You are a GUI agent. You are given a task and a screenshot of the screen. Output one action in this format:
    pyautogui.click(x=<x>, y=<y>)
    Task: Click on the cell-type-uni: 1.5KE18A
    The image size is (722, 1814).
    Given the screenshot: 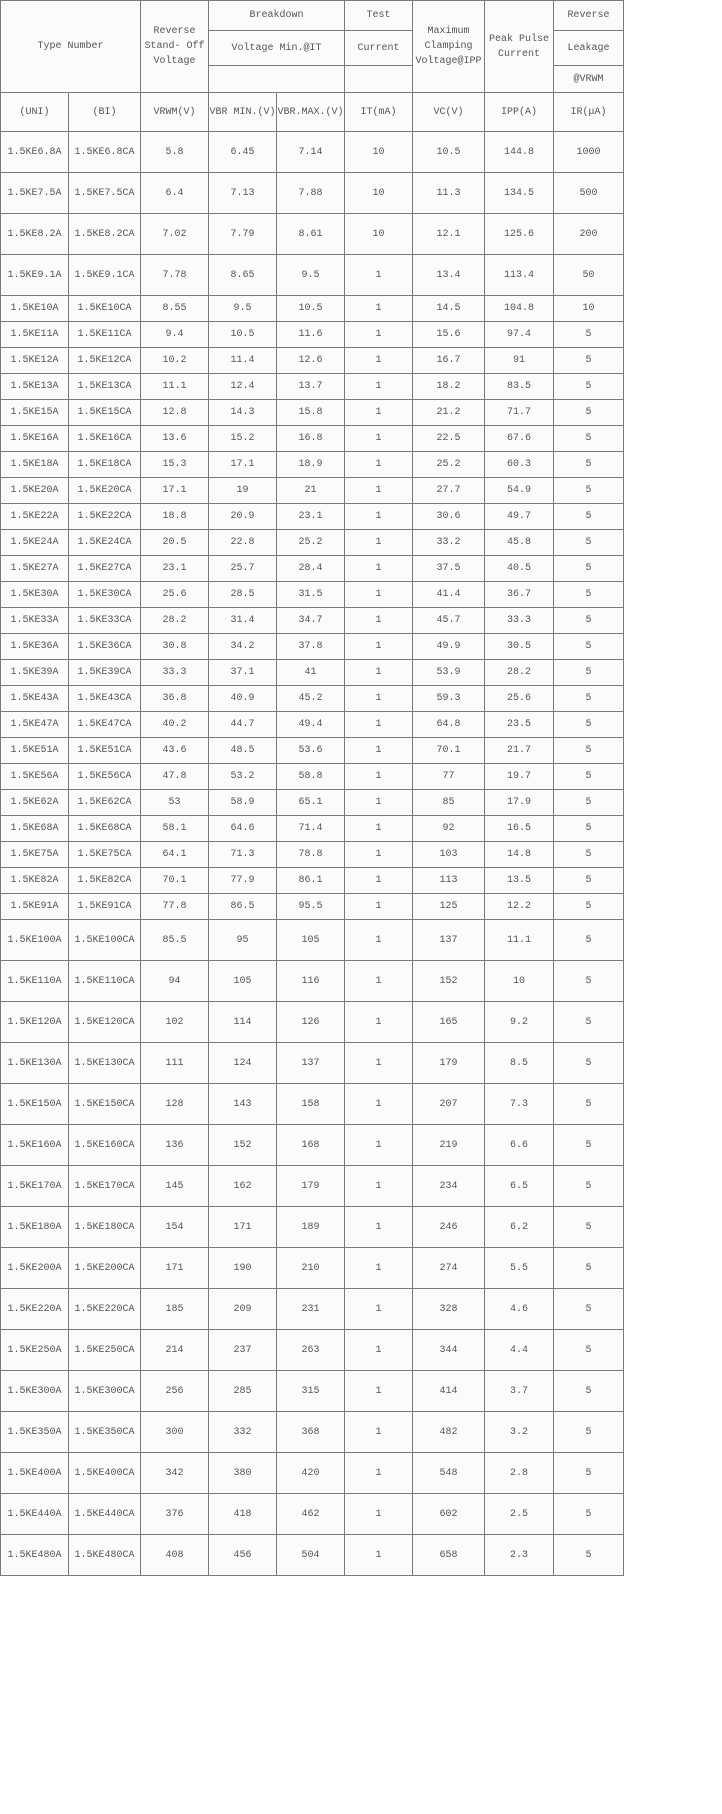 What is the action you would take?
    pyautogui.click(x=34, y=464)
    